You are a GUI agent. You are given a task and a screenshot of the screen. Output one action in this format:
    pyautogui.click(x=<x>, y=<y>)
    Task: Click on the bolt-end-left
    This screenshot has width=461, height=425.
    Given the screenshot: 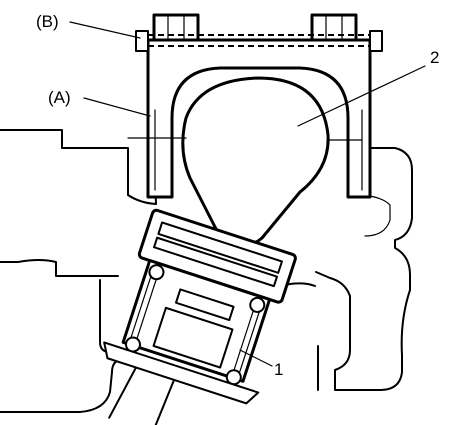 What is the action you would take?
    pyautogui.click(x=142, y=41)
    